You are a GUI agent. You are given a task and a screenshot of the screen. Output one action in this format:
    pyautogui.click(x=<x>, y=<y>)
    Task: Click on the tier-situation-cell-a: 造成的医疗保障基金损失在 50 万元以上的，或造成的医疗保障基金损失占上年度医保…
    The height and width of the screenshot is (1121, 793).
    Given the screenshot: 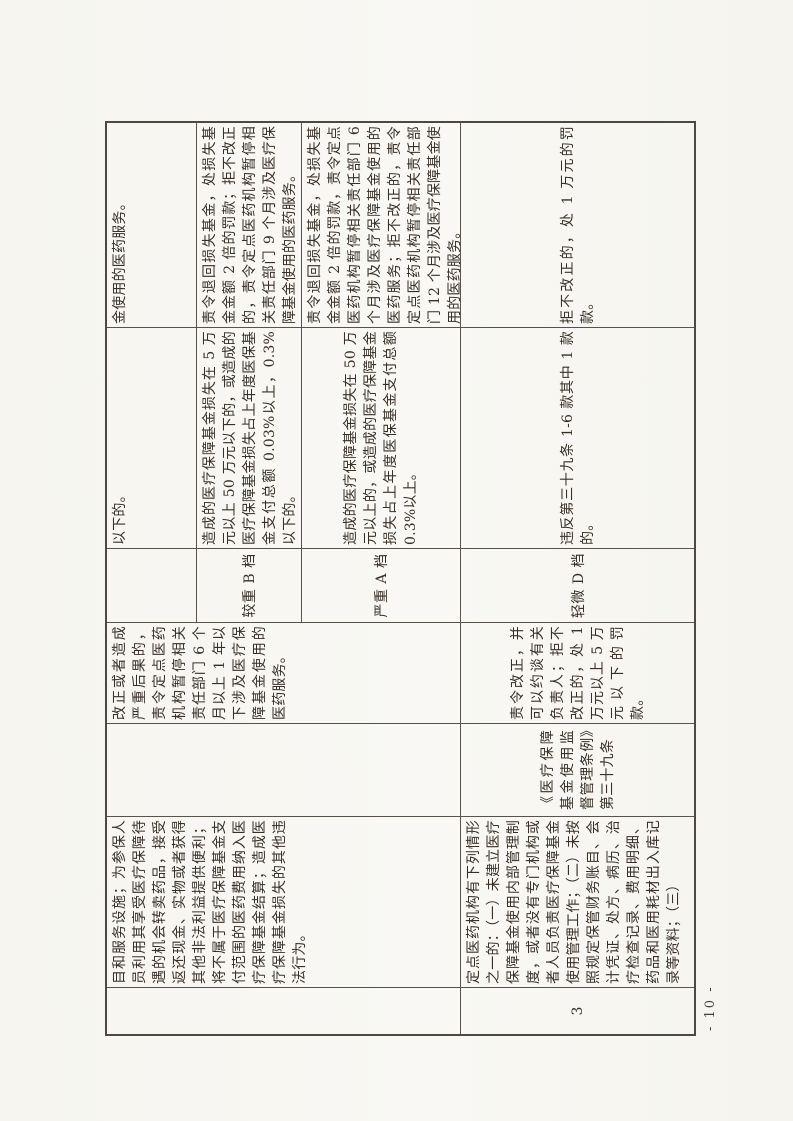 What is the action you would take?
    pyautogui.click(x=381, y=437)
    